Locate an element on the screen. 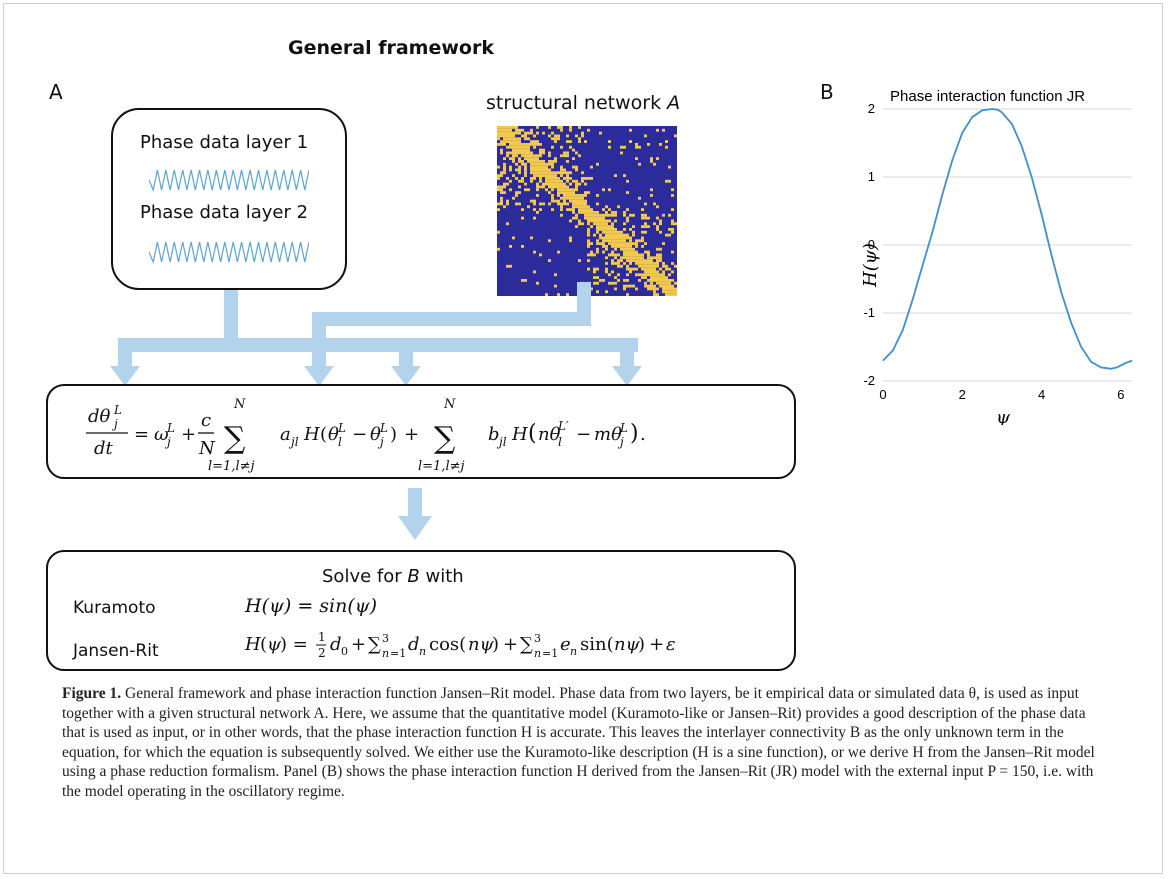 Image resolution: width=1168 pixels, height=879 pixels. svg-text: j is located at coordinates (380, 442).